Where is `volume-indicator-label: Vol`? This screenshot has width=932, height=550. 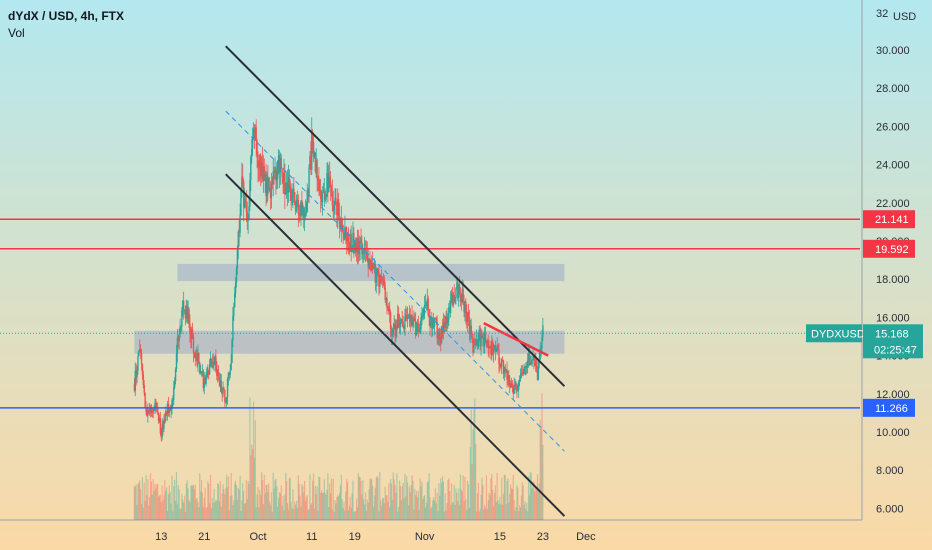
volume-indicator-label: Vol is located at coordinates (16, 33).